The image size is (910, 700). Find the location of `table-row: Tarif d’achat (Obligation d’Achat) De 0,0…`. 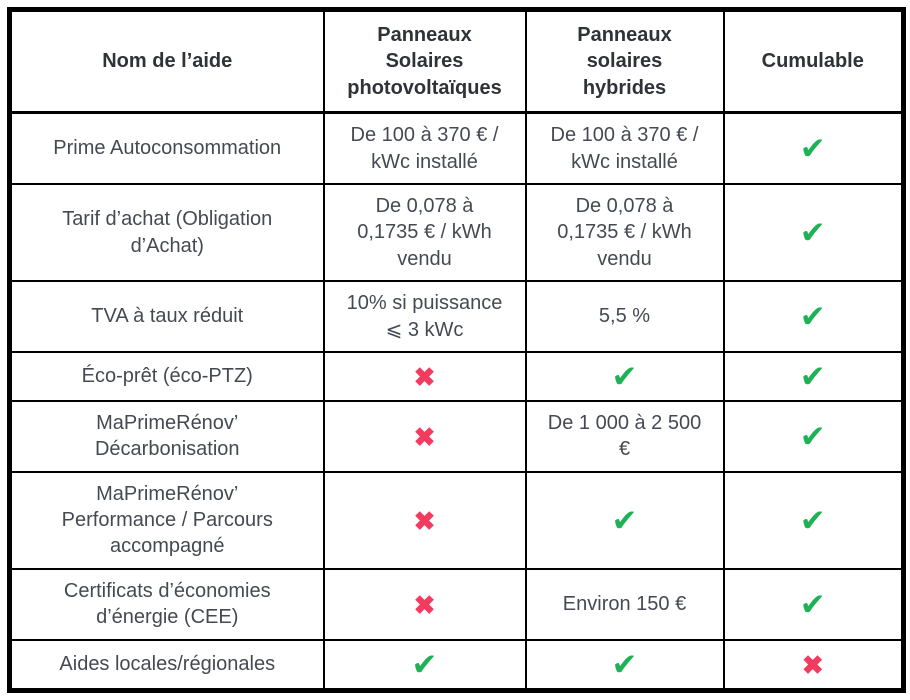

table-row: Tarif d’achat (Obligation d’Achat) De 0,0… is located at coordinates (456, 232).